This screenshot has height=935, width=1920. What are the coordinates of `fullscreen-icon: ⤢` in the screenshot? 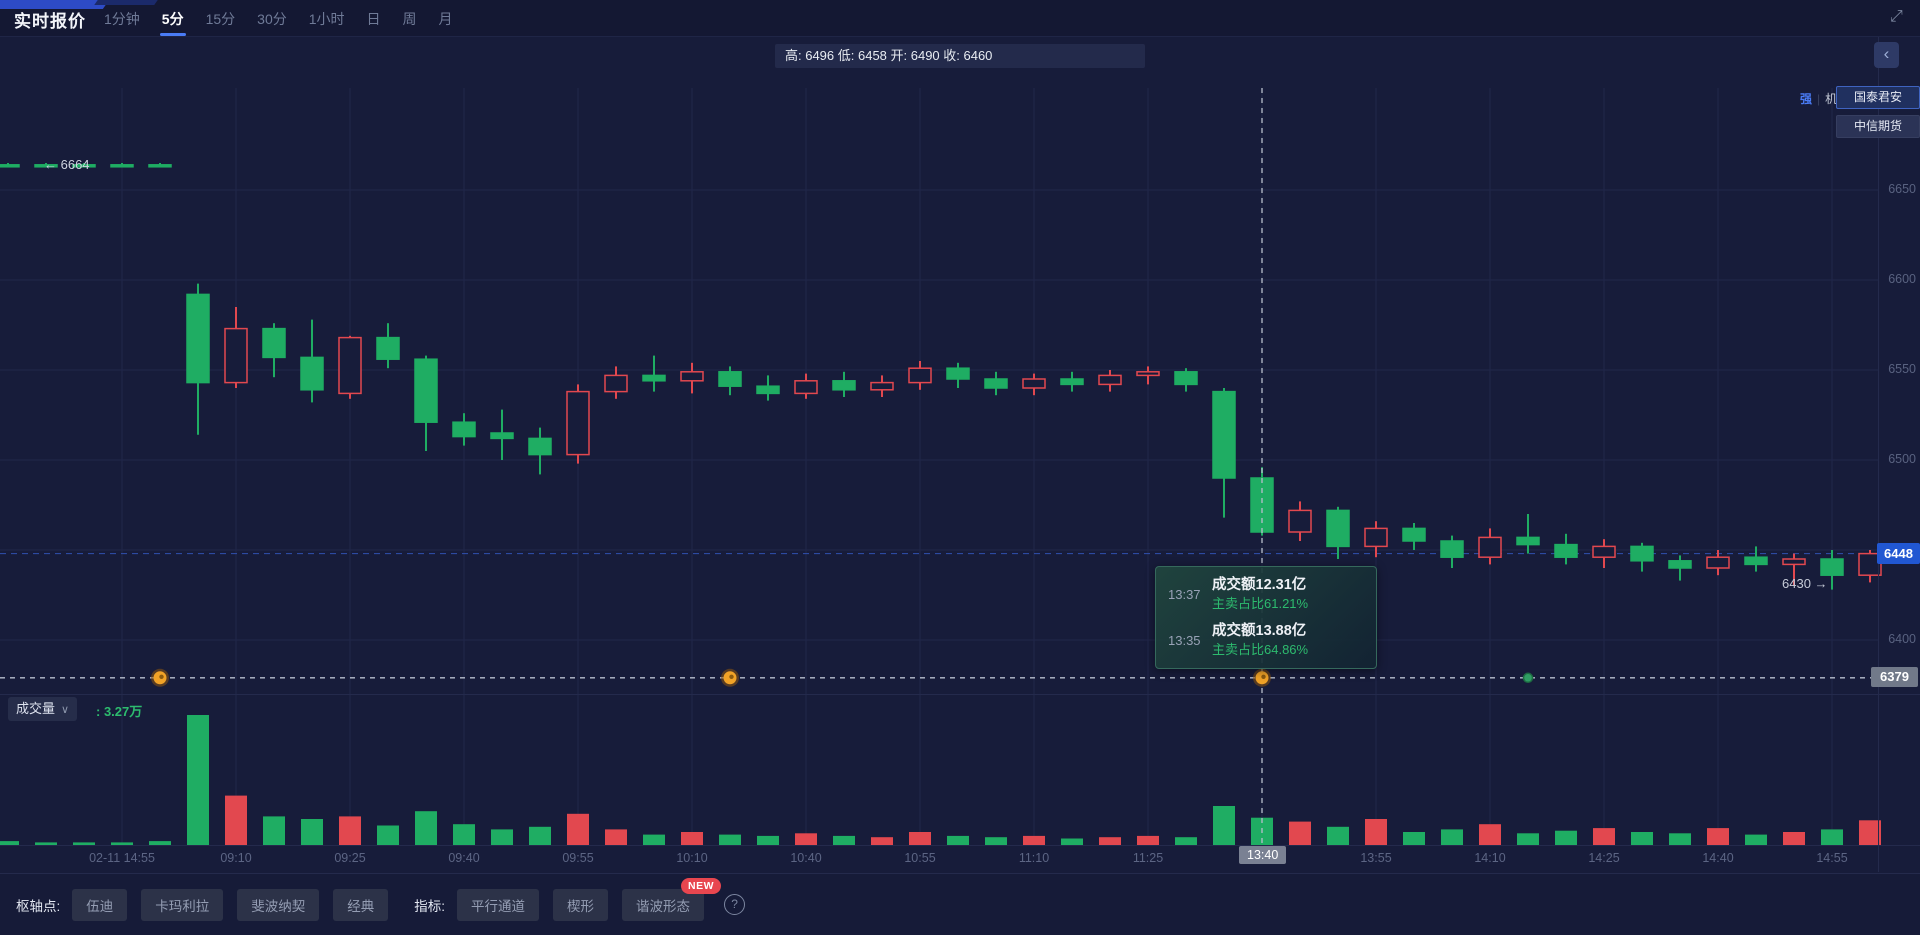 It's located at (1896, 16).